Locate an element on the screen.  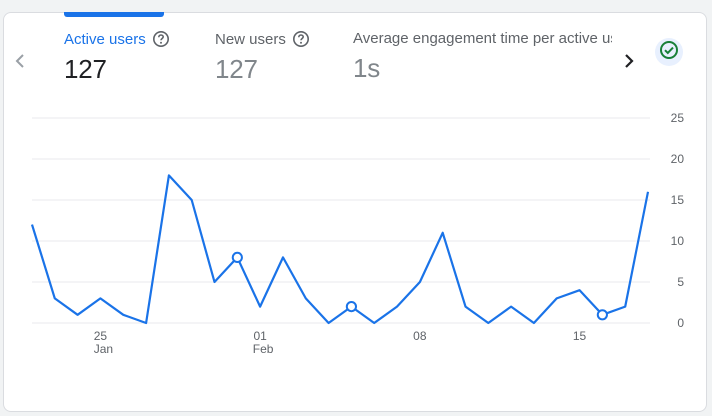
check-circle-icon is located at coordinates (669, 52).